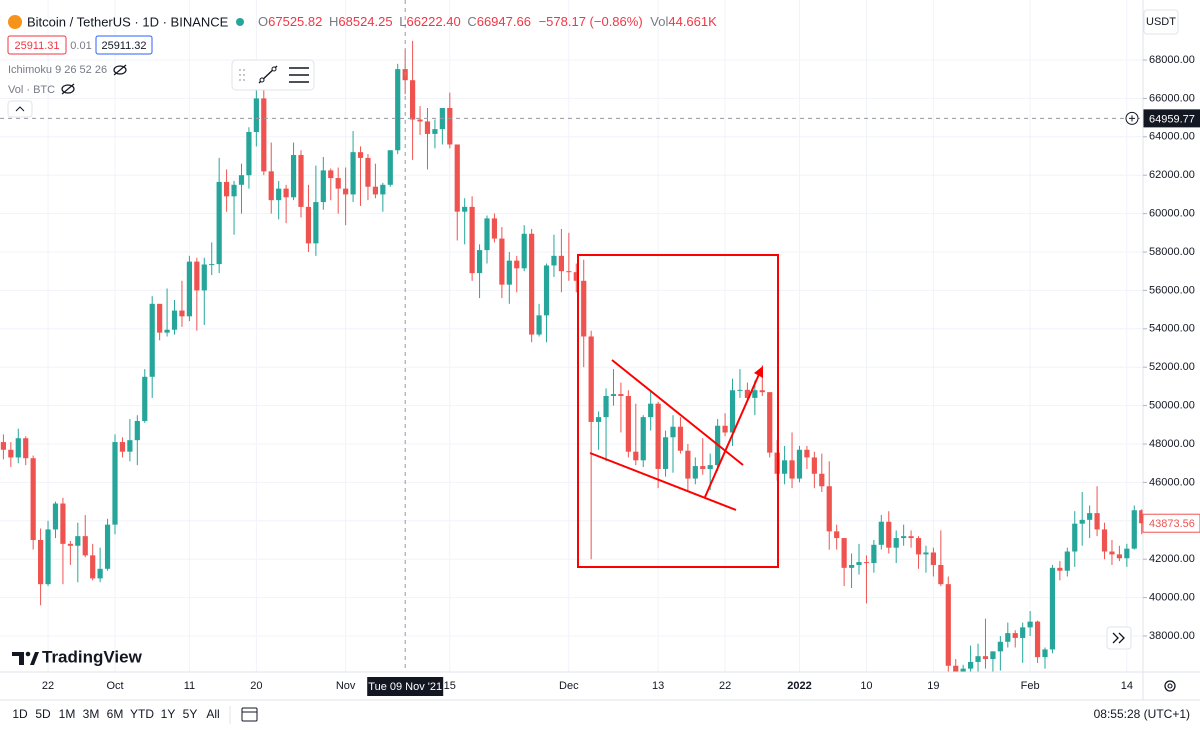 The image size is (1200, 734). Describe the element at coordinates (1172, 137) in the screenshot. I see `y-tick-label: 64000.00` at that location.